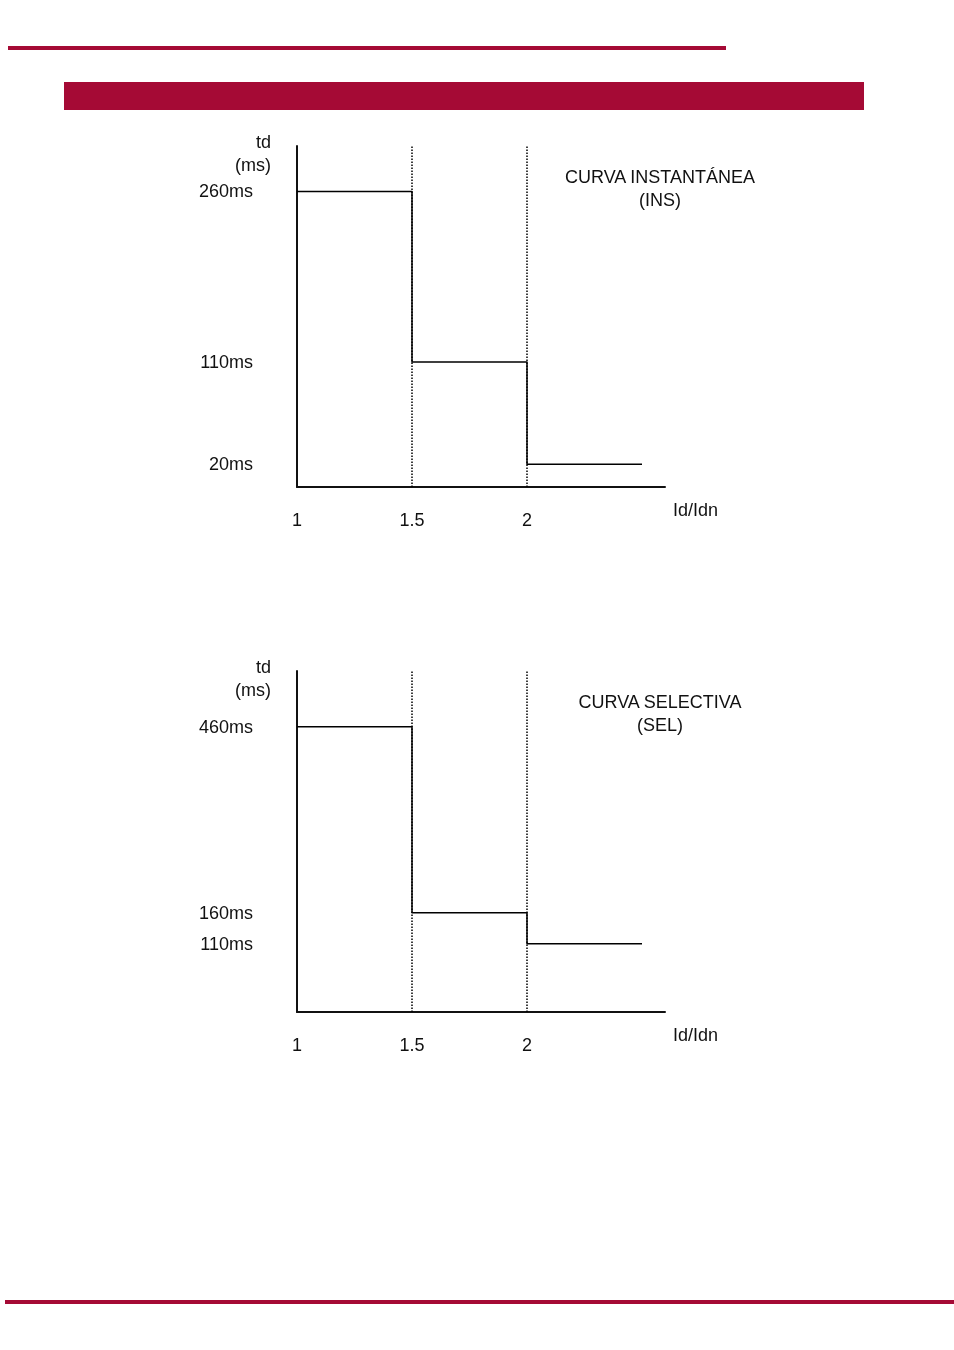 The image size is (954, 1350). I want to click on y-tick-label: 260ms, so click(225, 191).